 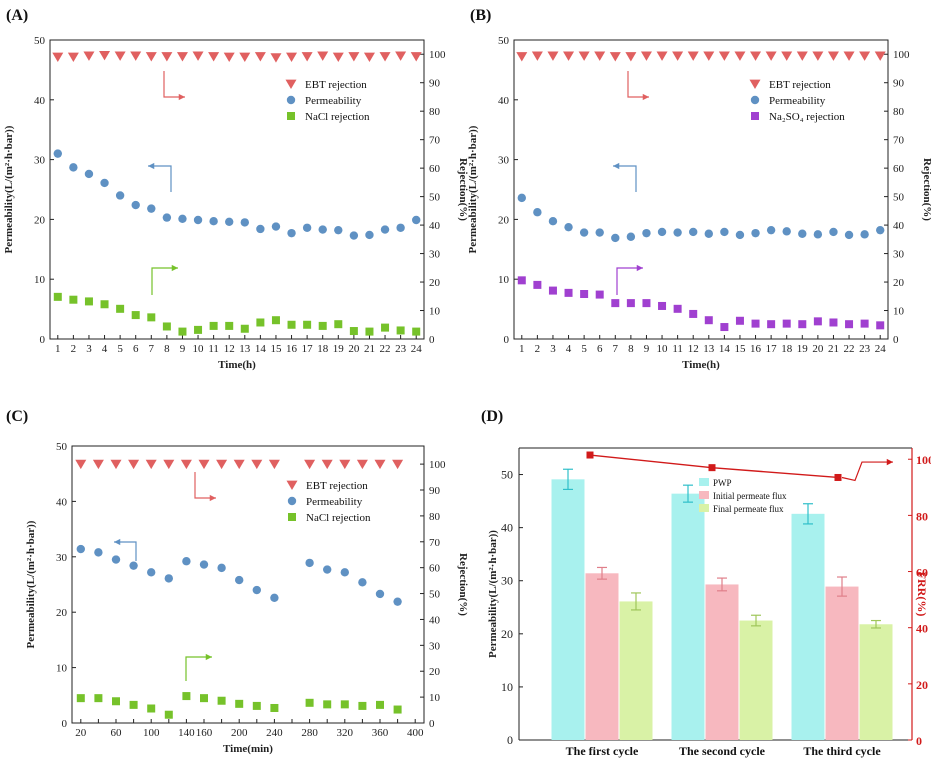 I want to click on panel-d-category-label: The first cycle, so click(x=602, y=751).